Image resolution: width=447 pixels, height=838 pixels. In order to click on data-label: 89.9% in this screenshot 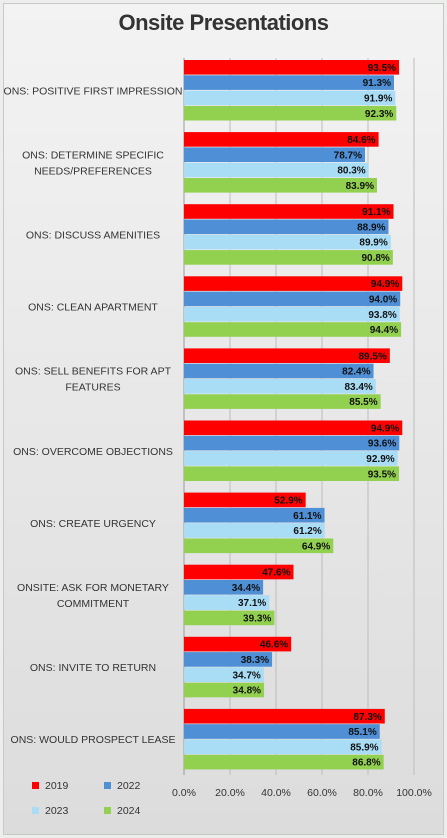, I will do `click(373, 243)`.